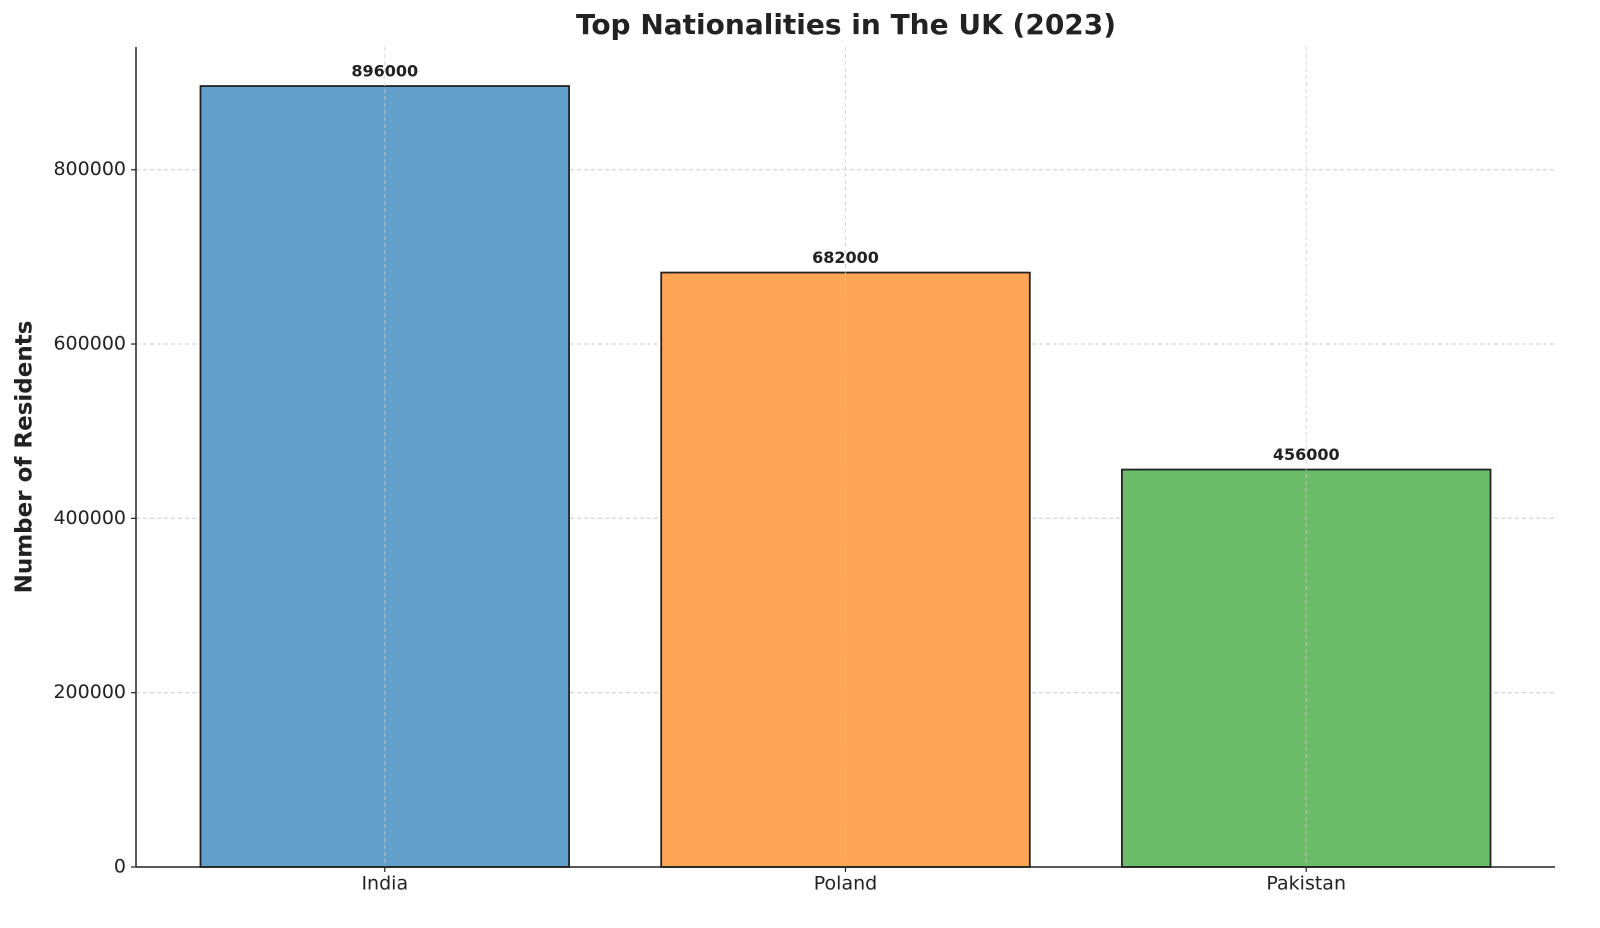 Image resolution: width=1600 pixels, height=928 pixels. I want to click on y-tick-label: 0, so click(120, 867).